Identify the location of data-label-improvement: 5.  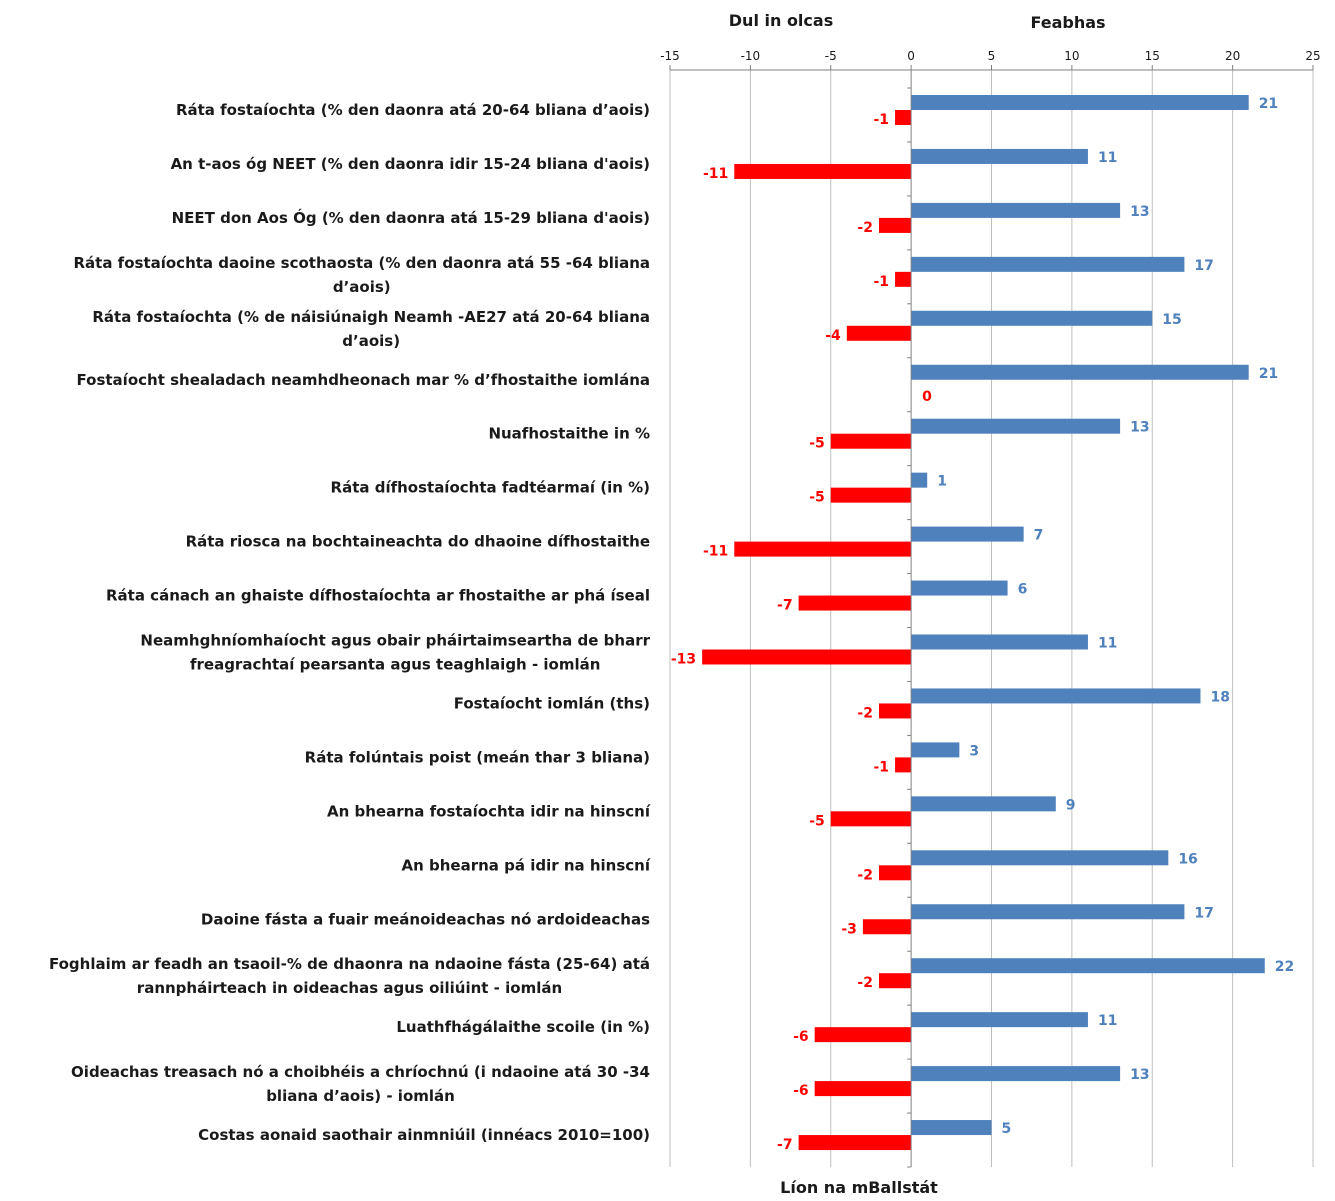
(1007, 1129).